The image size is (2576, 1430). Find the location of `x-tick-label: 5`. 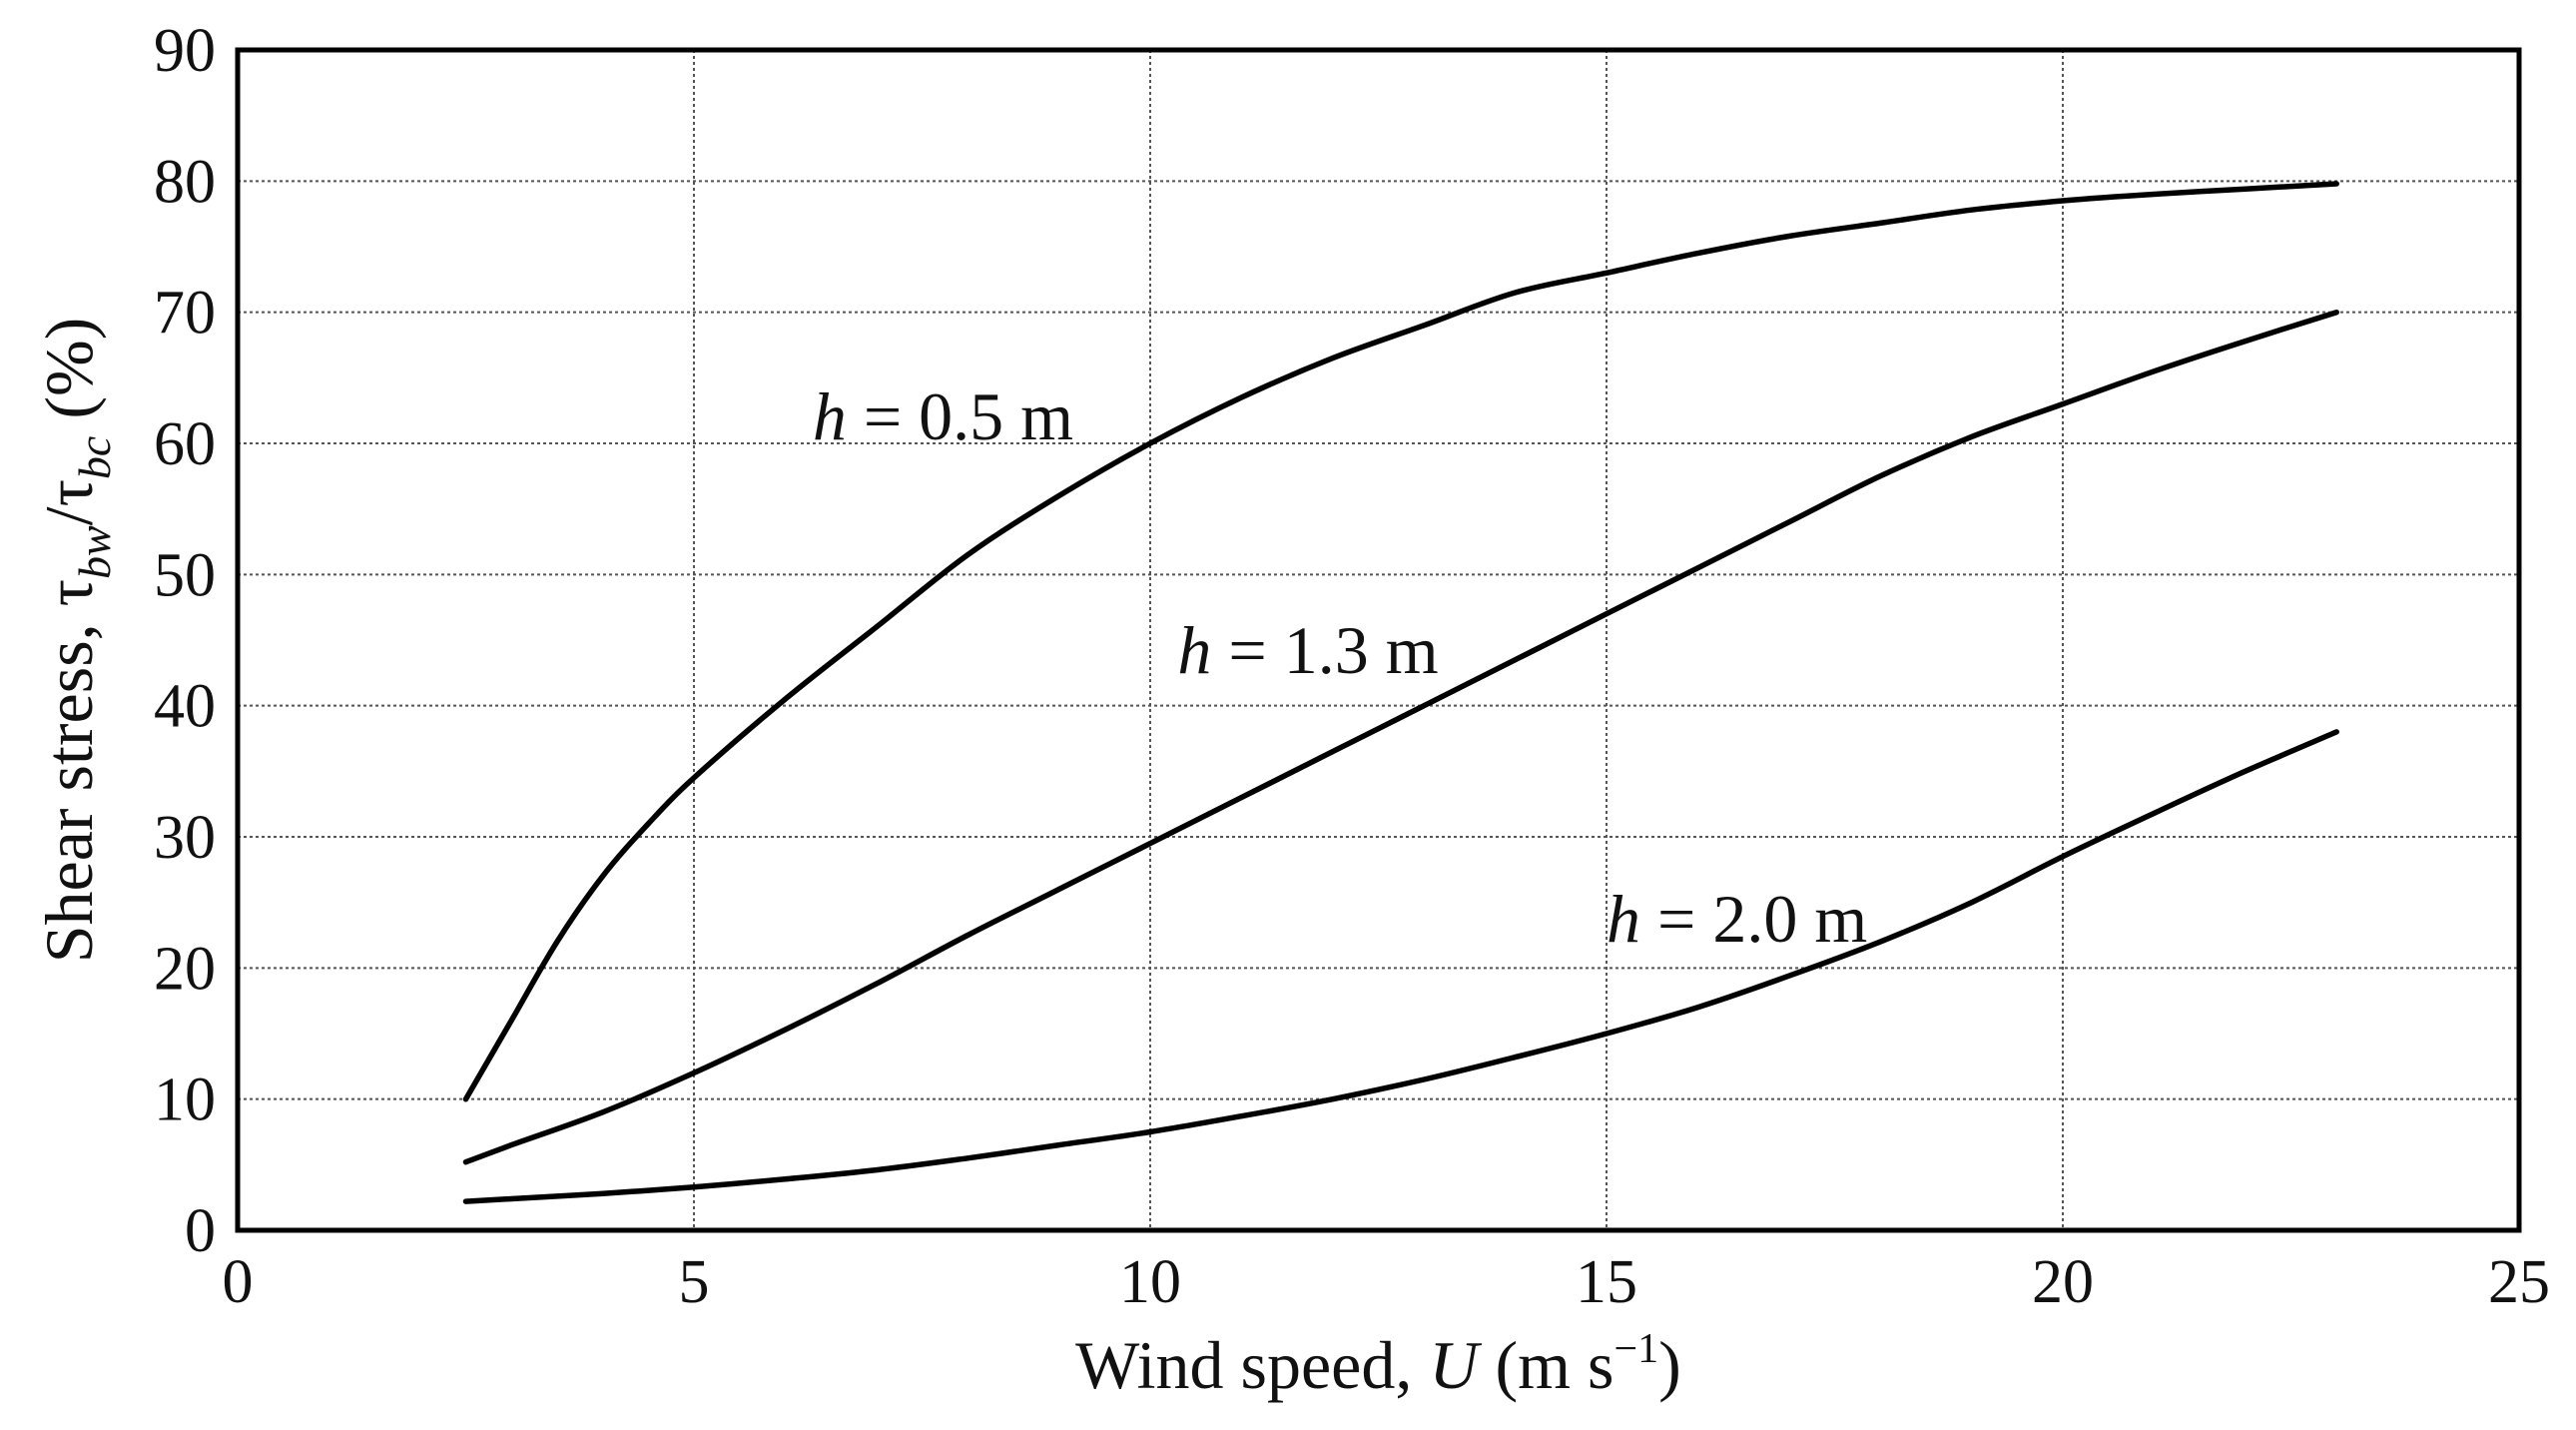

x-tick-label: 5 is located at coordinates (694, 1282).